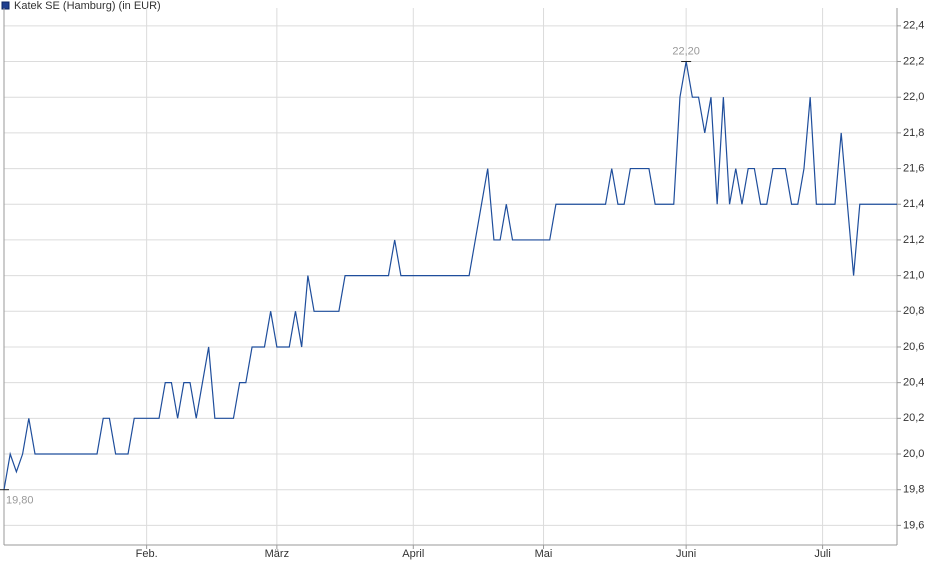 This screenshot has width=940, height=579. Describe the element at coordinates (20, 501) in the screenshot. I see `value-label: 19,80` at that location.